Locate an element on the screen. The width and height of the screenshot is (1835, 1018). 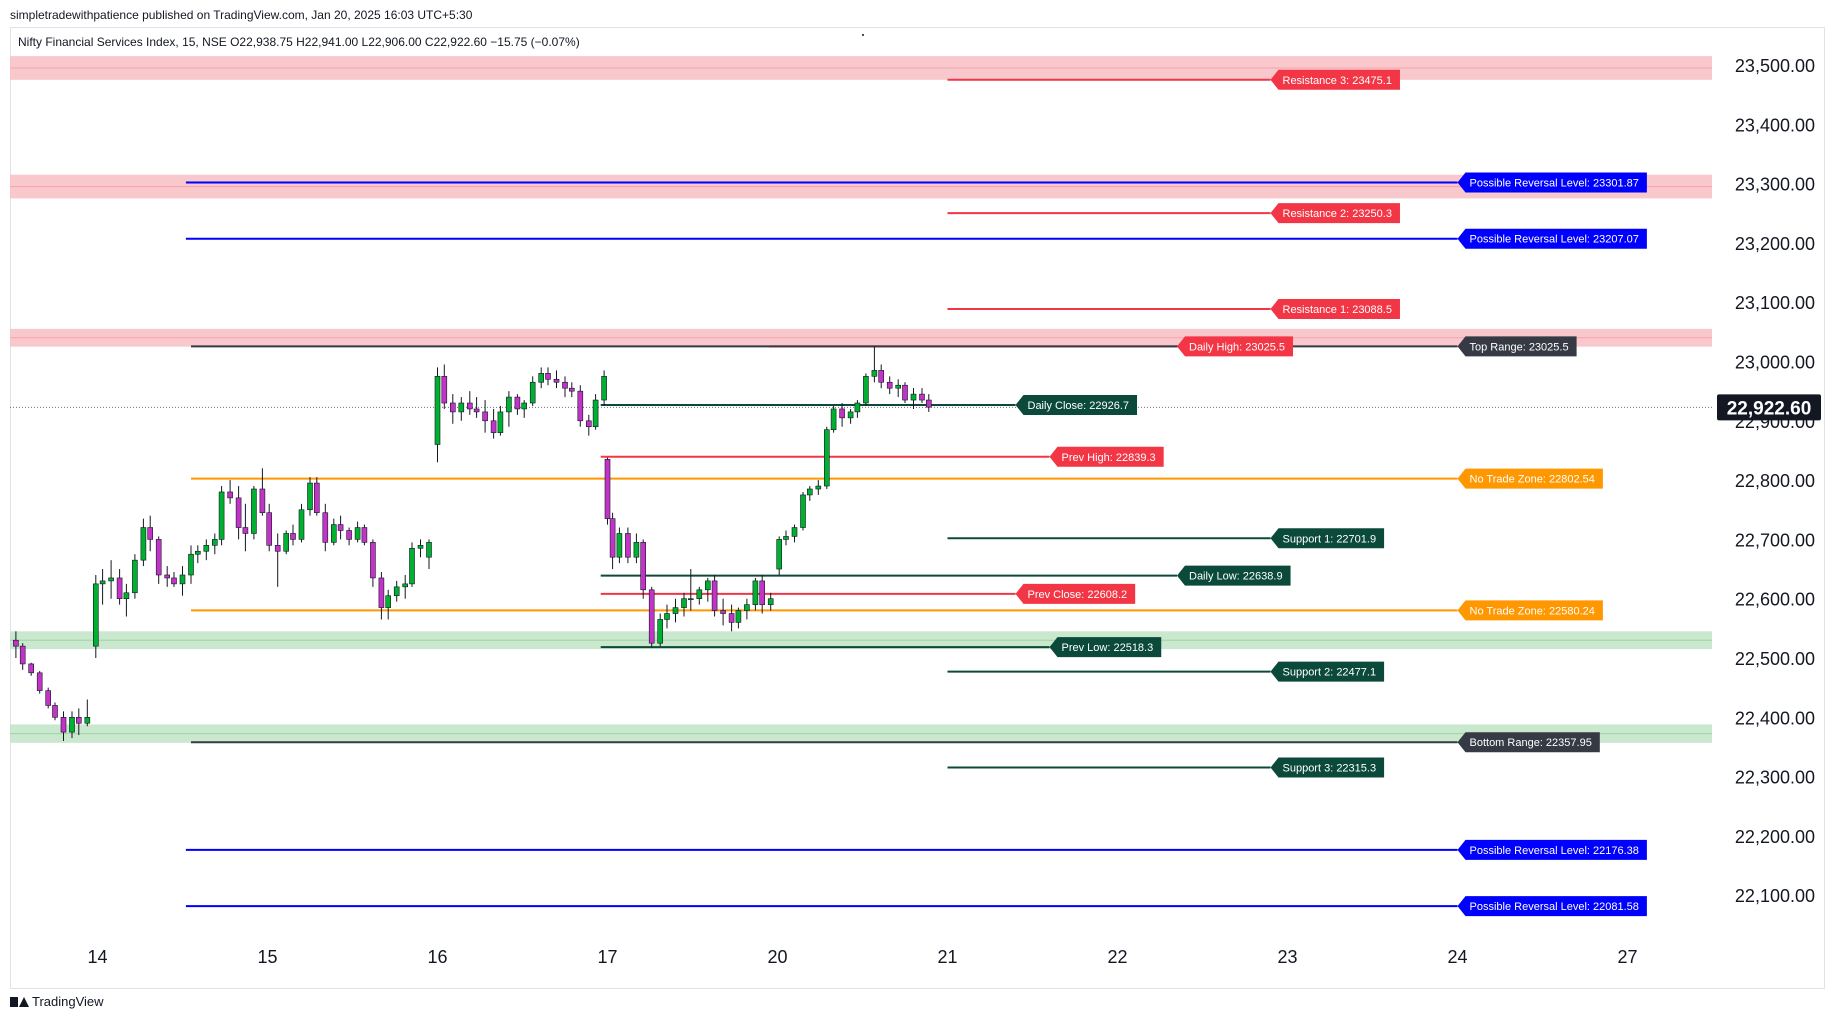
level-label-2: Resistance 2: 23250.3 is located at coordinates (1335, 213).